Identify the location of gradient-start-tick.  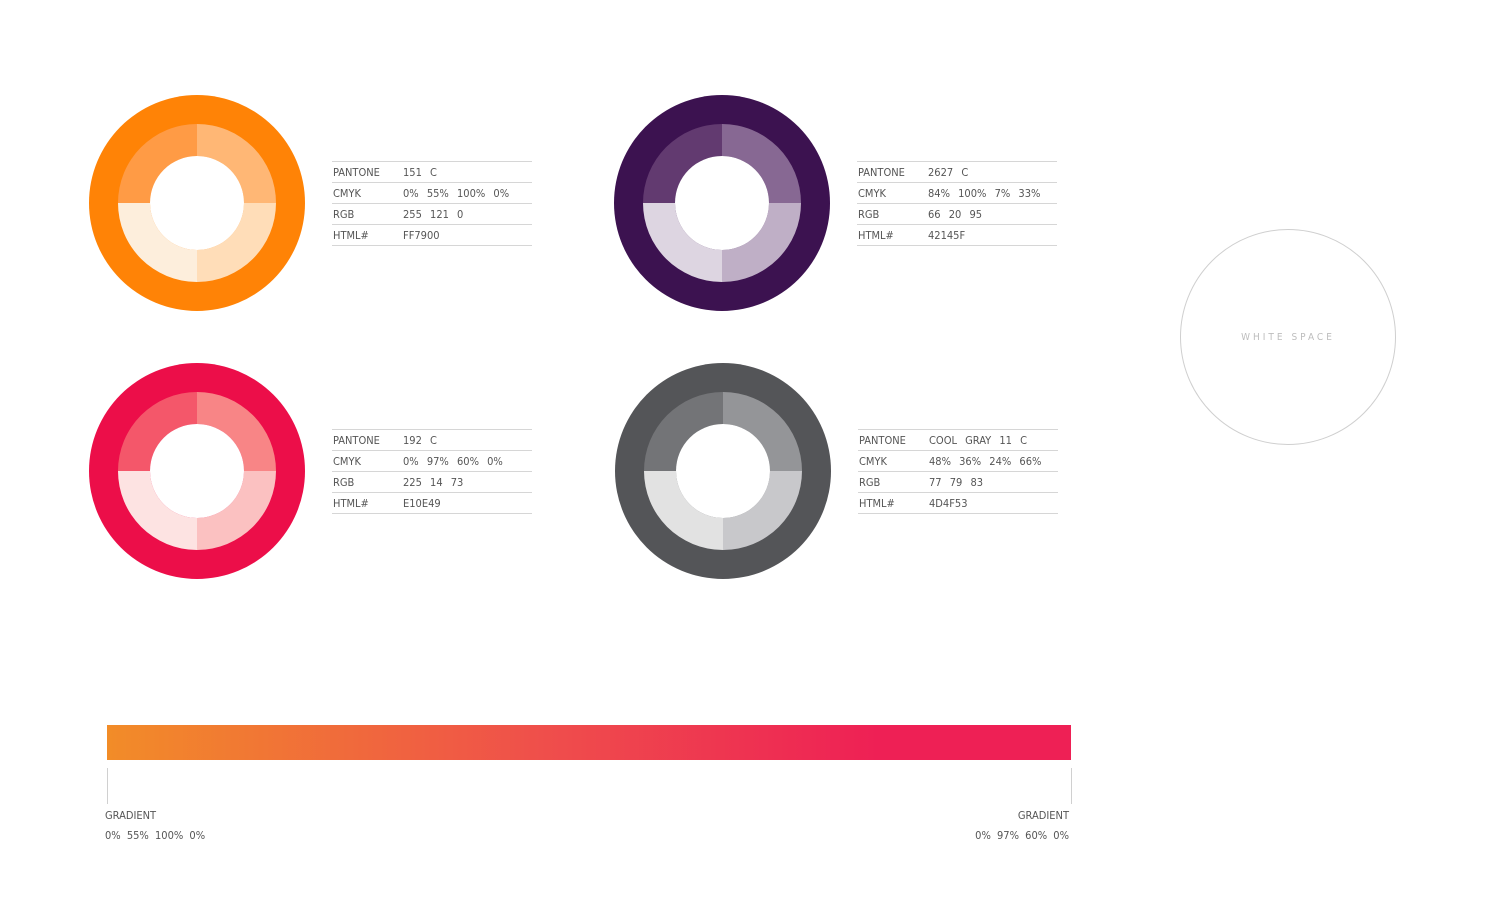
(107, 786).